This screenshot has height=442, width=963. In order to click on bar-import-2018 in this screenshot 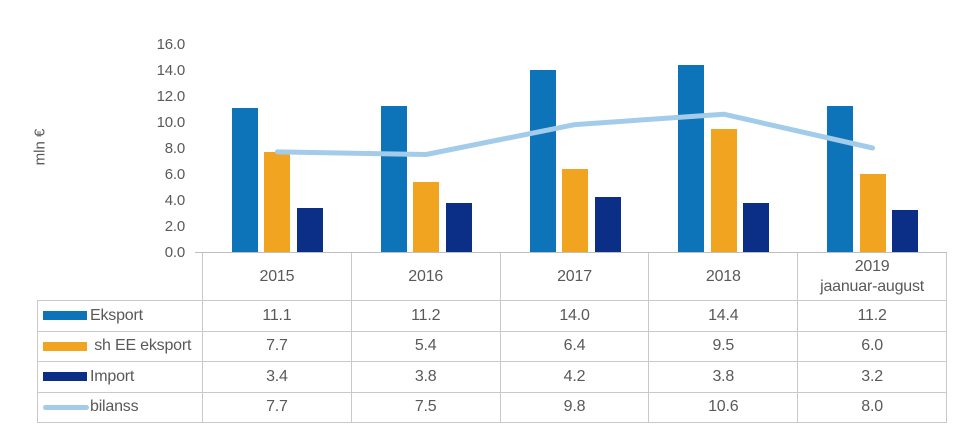, I will do `click(756, 227)`.